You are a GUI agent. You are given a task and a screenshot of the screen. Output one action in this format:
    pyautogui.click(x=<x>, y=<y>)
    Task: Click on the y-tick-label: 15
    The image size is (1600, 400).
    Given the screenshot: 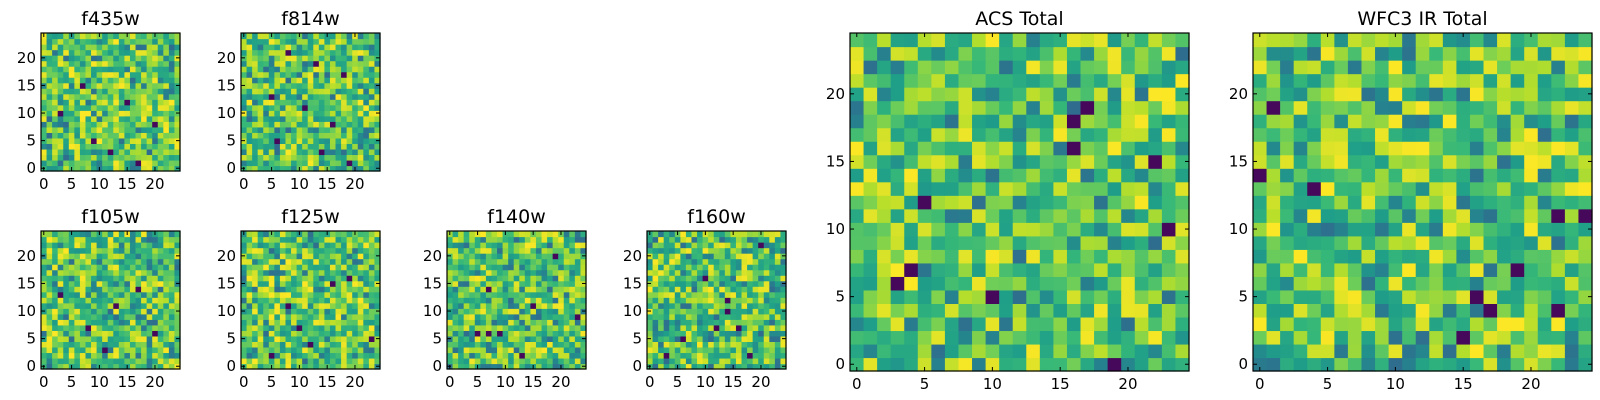 What is the action you would take?
    pyautogui.click(x=26, y=283)
    